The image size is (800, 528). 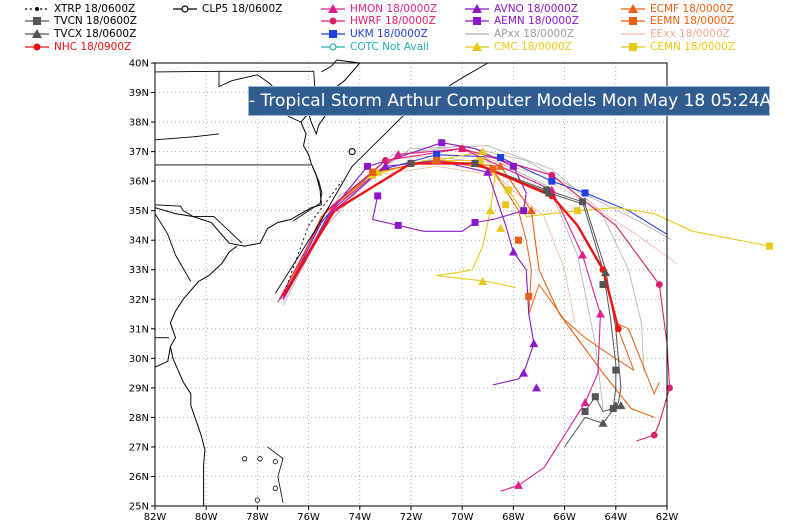 I want to click on legend-item-eexx: EExx 18/0000Z, so click(x=675, y=34).